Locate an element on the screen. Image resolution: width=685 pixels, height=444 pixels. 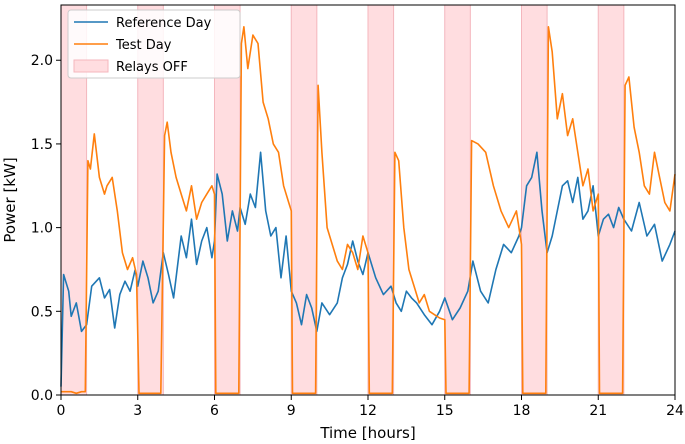
legend-swatch-relays-off is located at coordinates (91, 66).